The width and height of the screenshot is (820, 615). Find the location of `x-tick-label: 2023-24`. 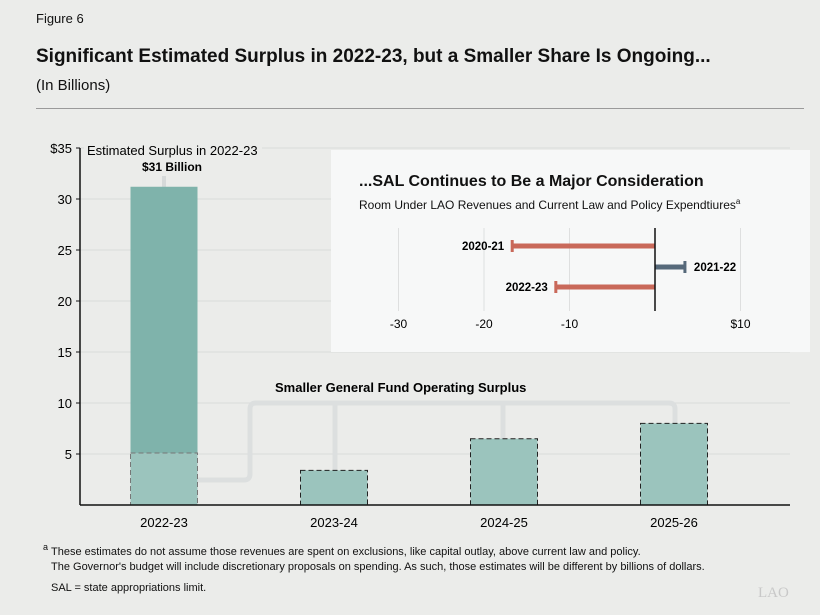

x-tick-label: 2023-24 is located at coordinates (334, 522).